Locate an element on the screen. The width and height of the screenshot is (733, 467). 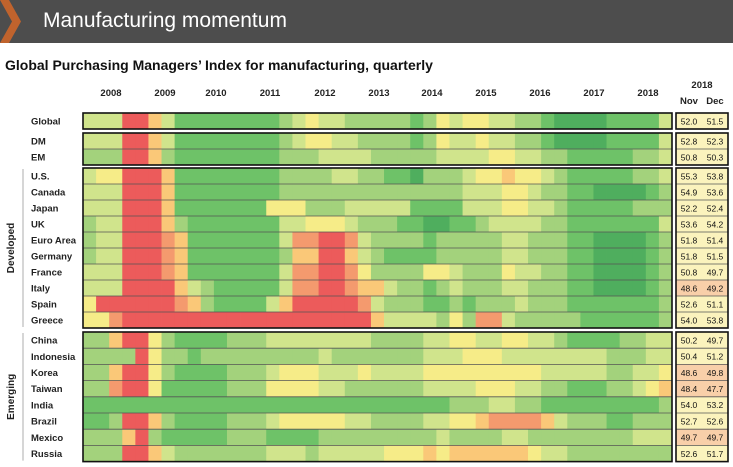
group-label-developed: Developed is located at coordinates (11, 248).